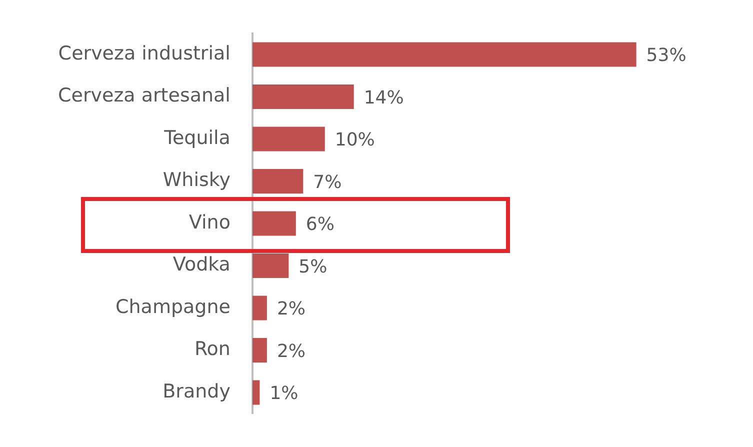  Describe the element at coordinates (313, 267) in the screenshot. I see `data-label: 5%` at that location.